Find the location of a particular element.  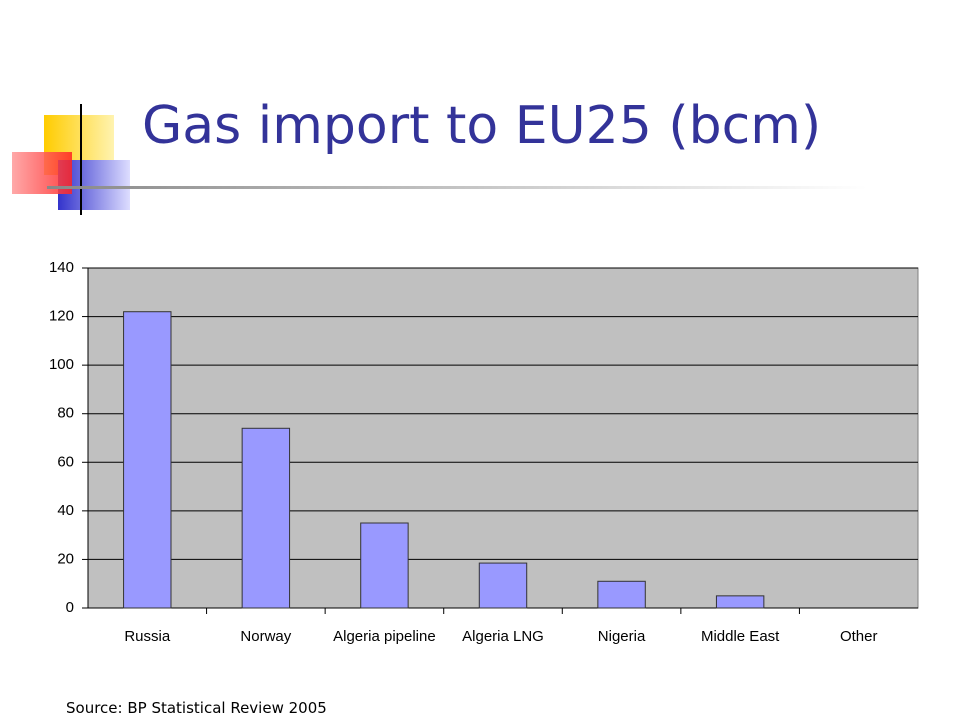

x-tick-label: Algeria pipeline is located at coordinates (384, 636).